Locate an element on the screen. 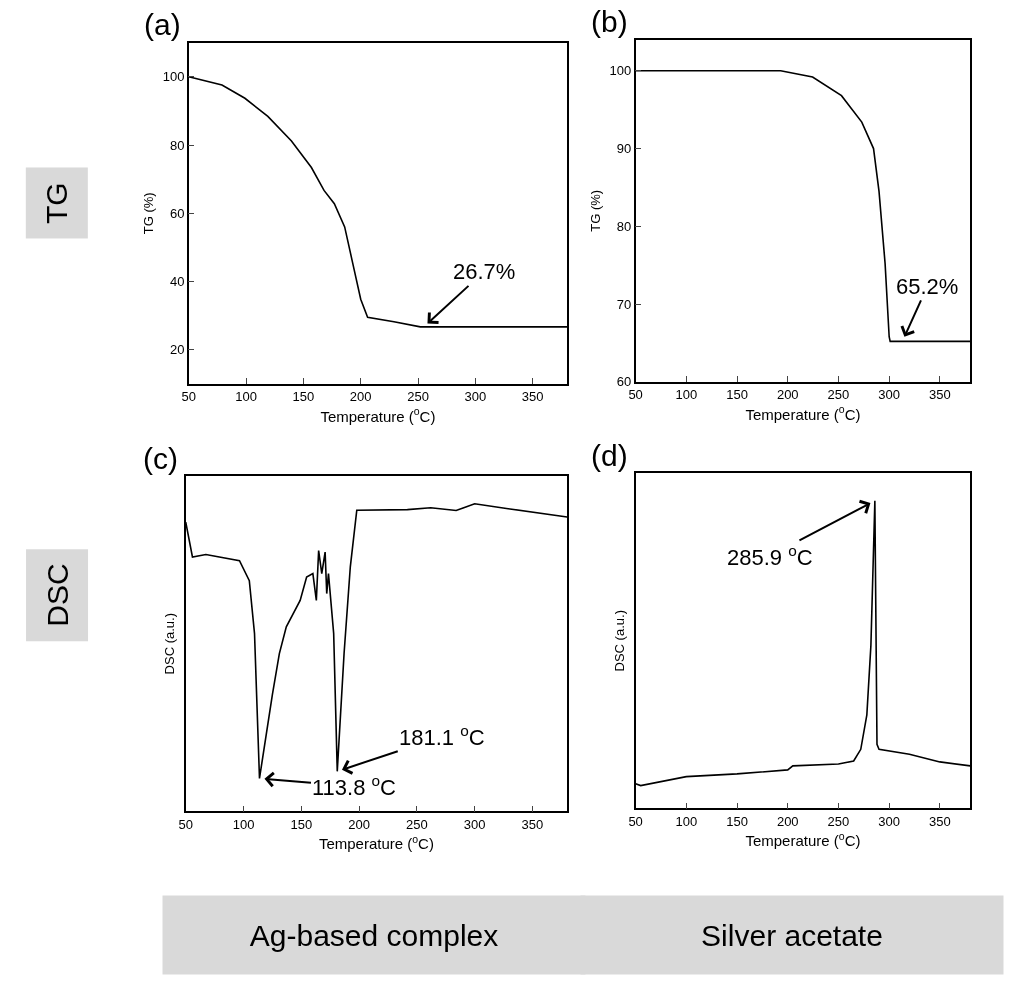  annotation: 65.2% is located at coordinates (927, 286).